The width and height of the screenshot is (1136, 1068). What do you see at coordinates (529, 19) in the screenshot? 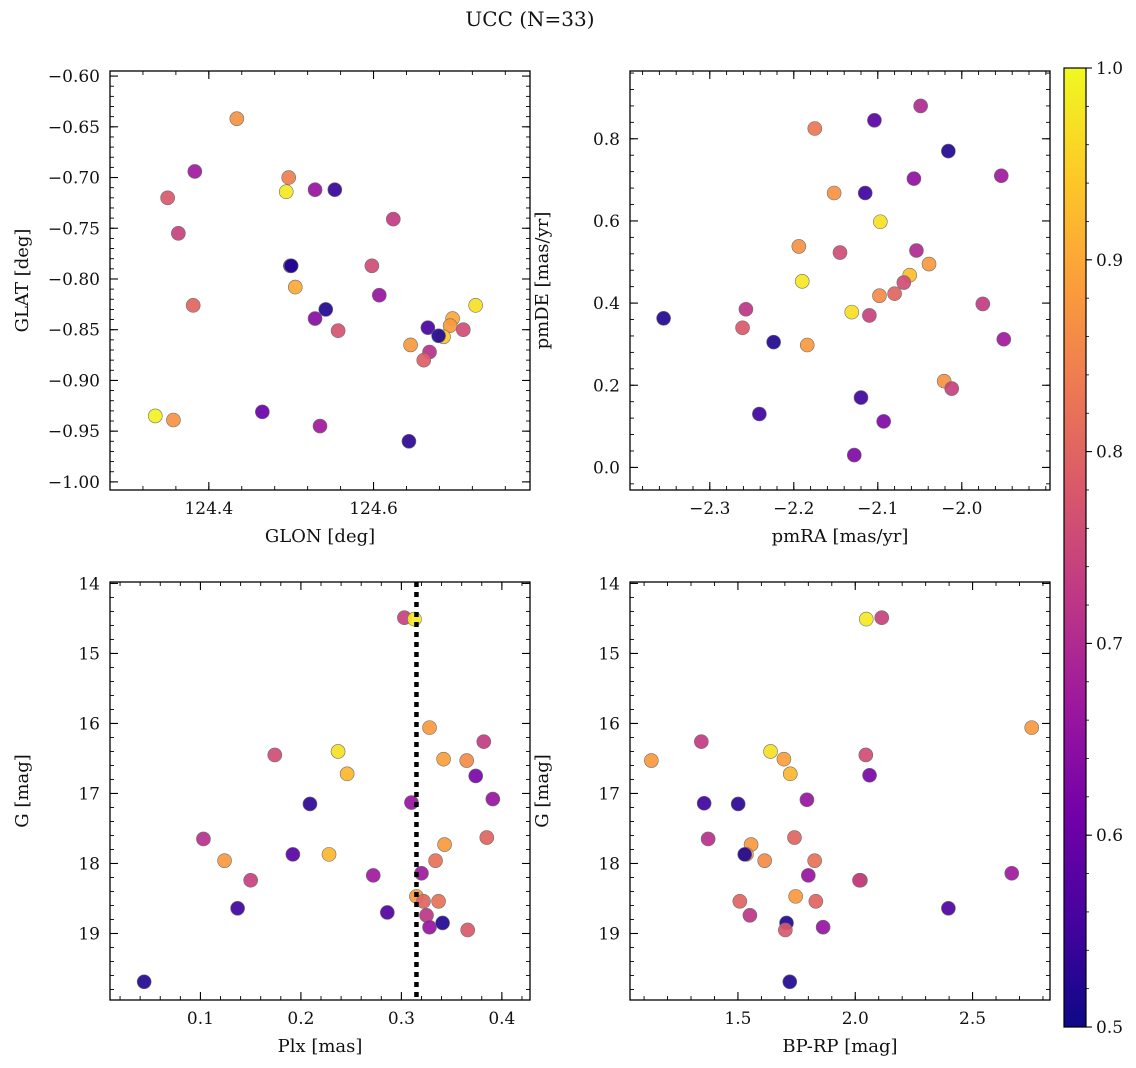
I see `figure-title: UCC (N=33)` at bounding box center [529, 19].